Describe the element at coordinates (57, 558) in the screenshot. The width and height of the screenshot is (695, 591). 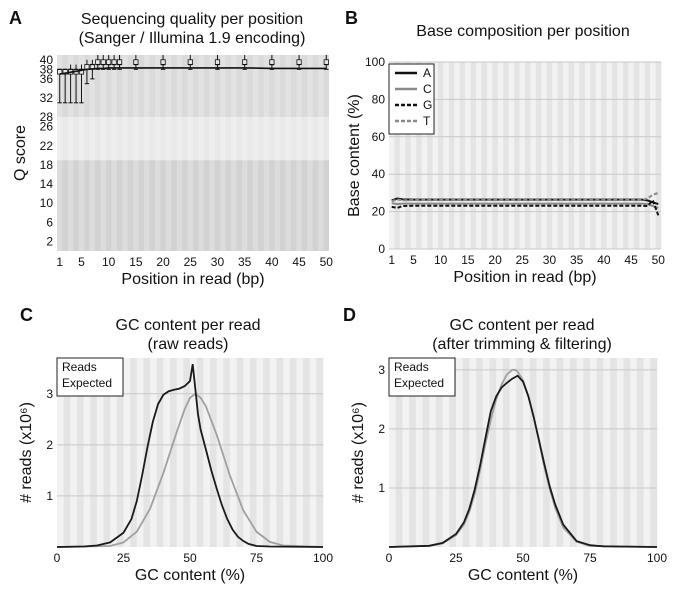
I see `x-tick-label: 0` at that location.